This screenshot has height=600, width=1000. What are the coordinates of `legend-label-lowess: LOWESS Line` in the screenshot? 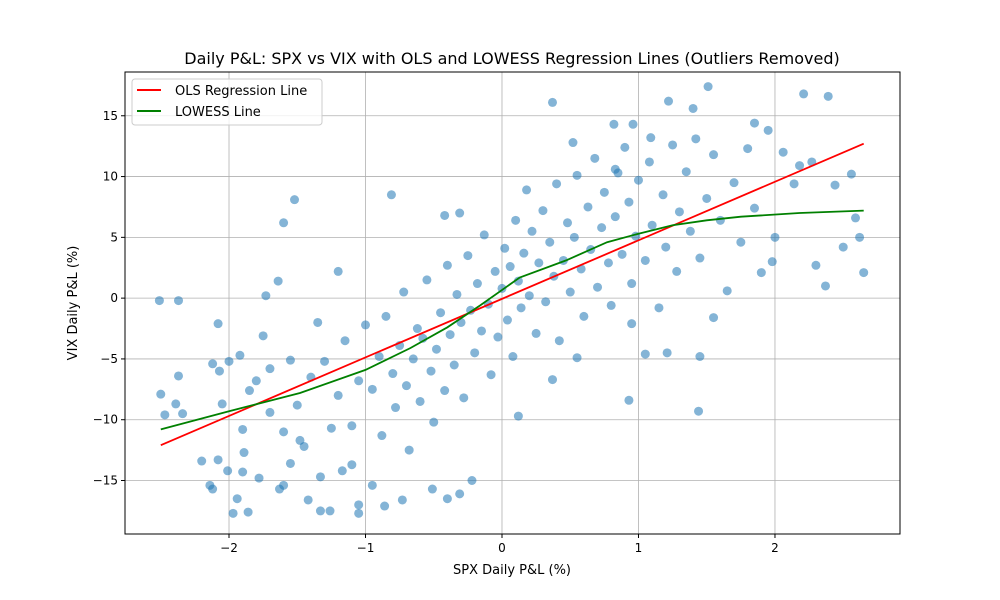 It's located at (218, 112).